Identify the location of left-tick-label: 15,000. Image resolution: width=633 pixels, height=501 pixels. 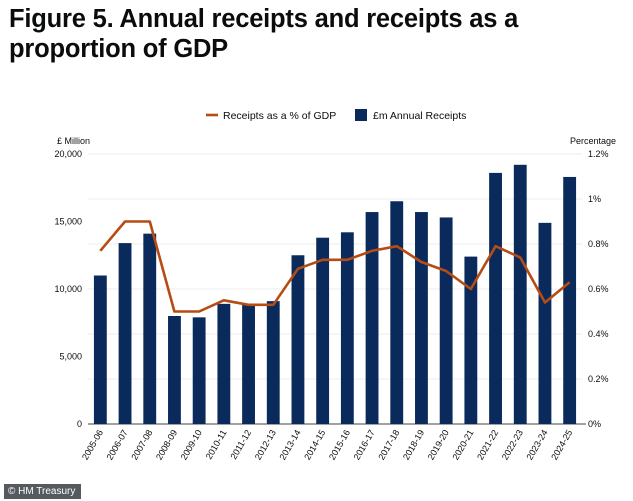
(68, 222).